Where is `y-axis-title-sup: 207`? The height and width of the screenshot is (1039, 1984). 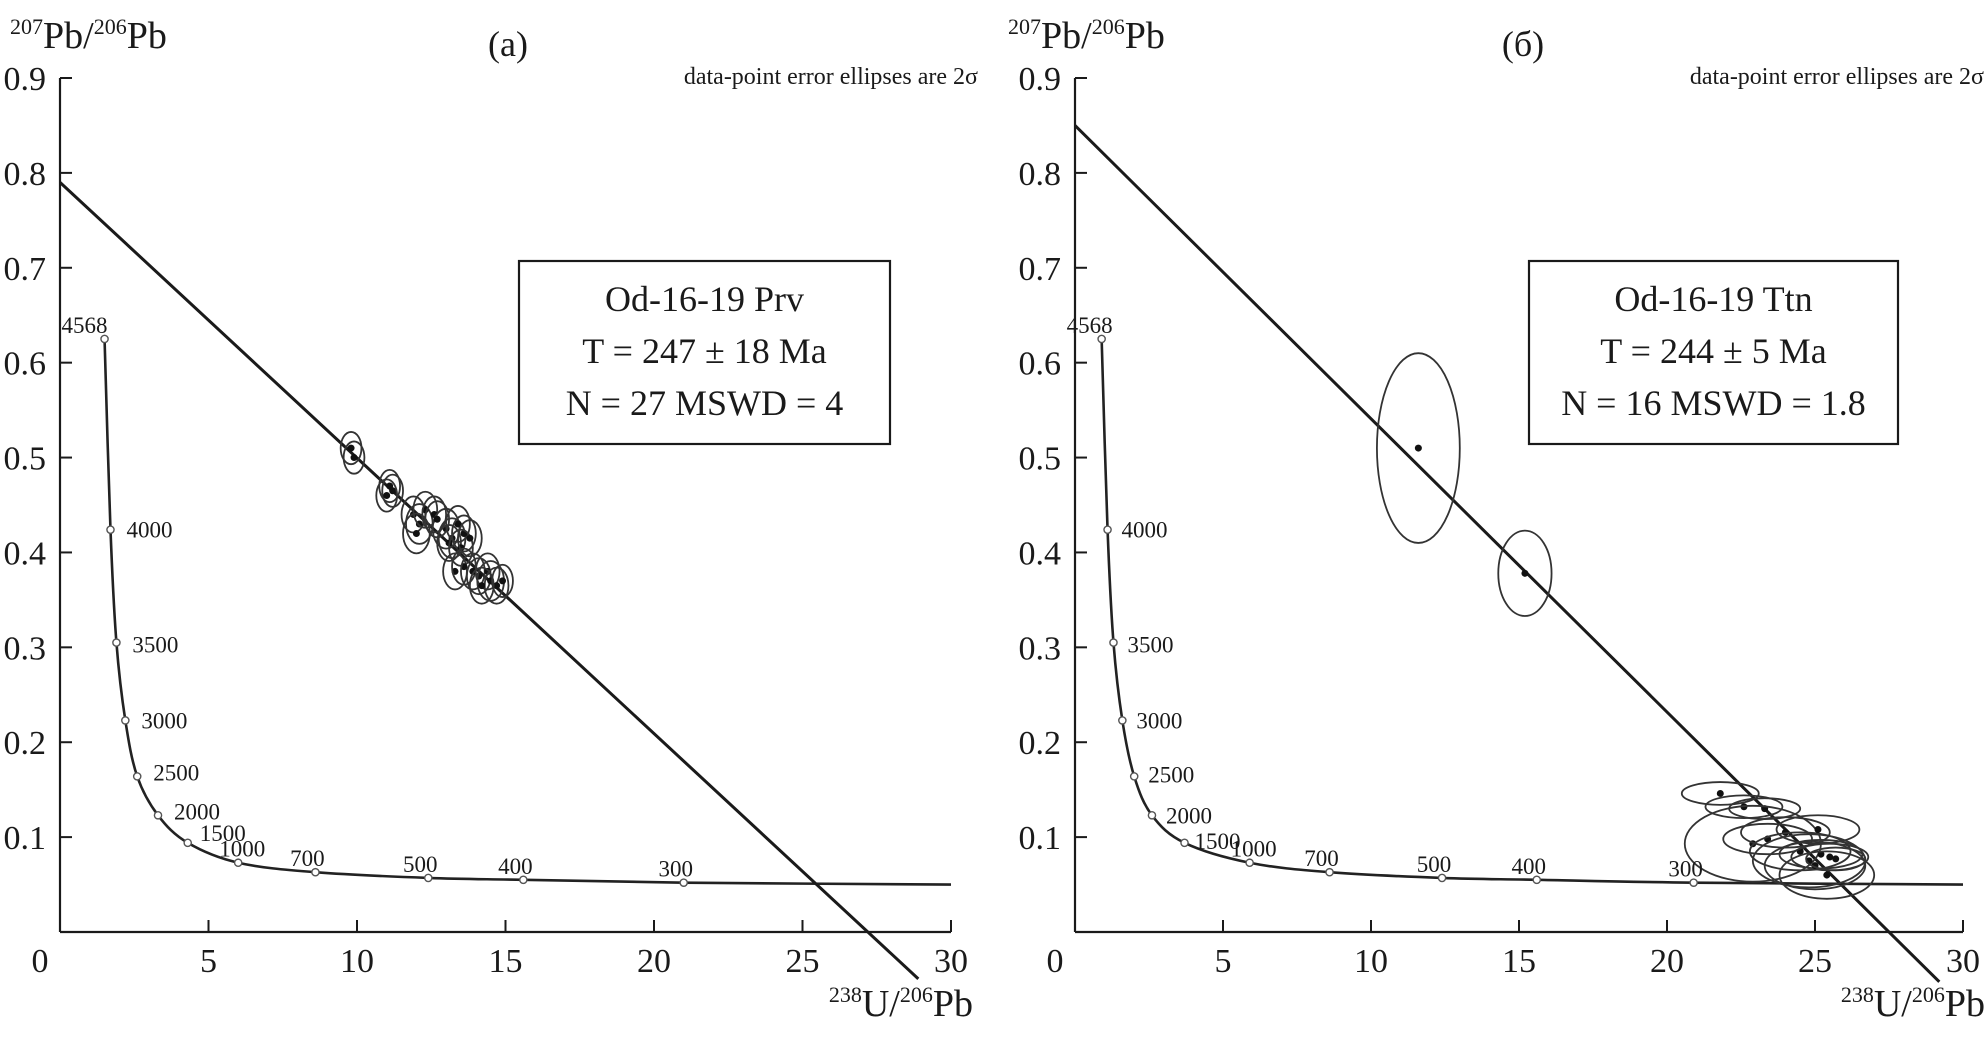 y-axis-title-sup: 207 is located at coordinates (26, 26).